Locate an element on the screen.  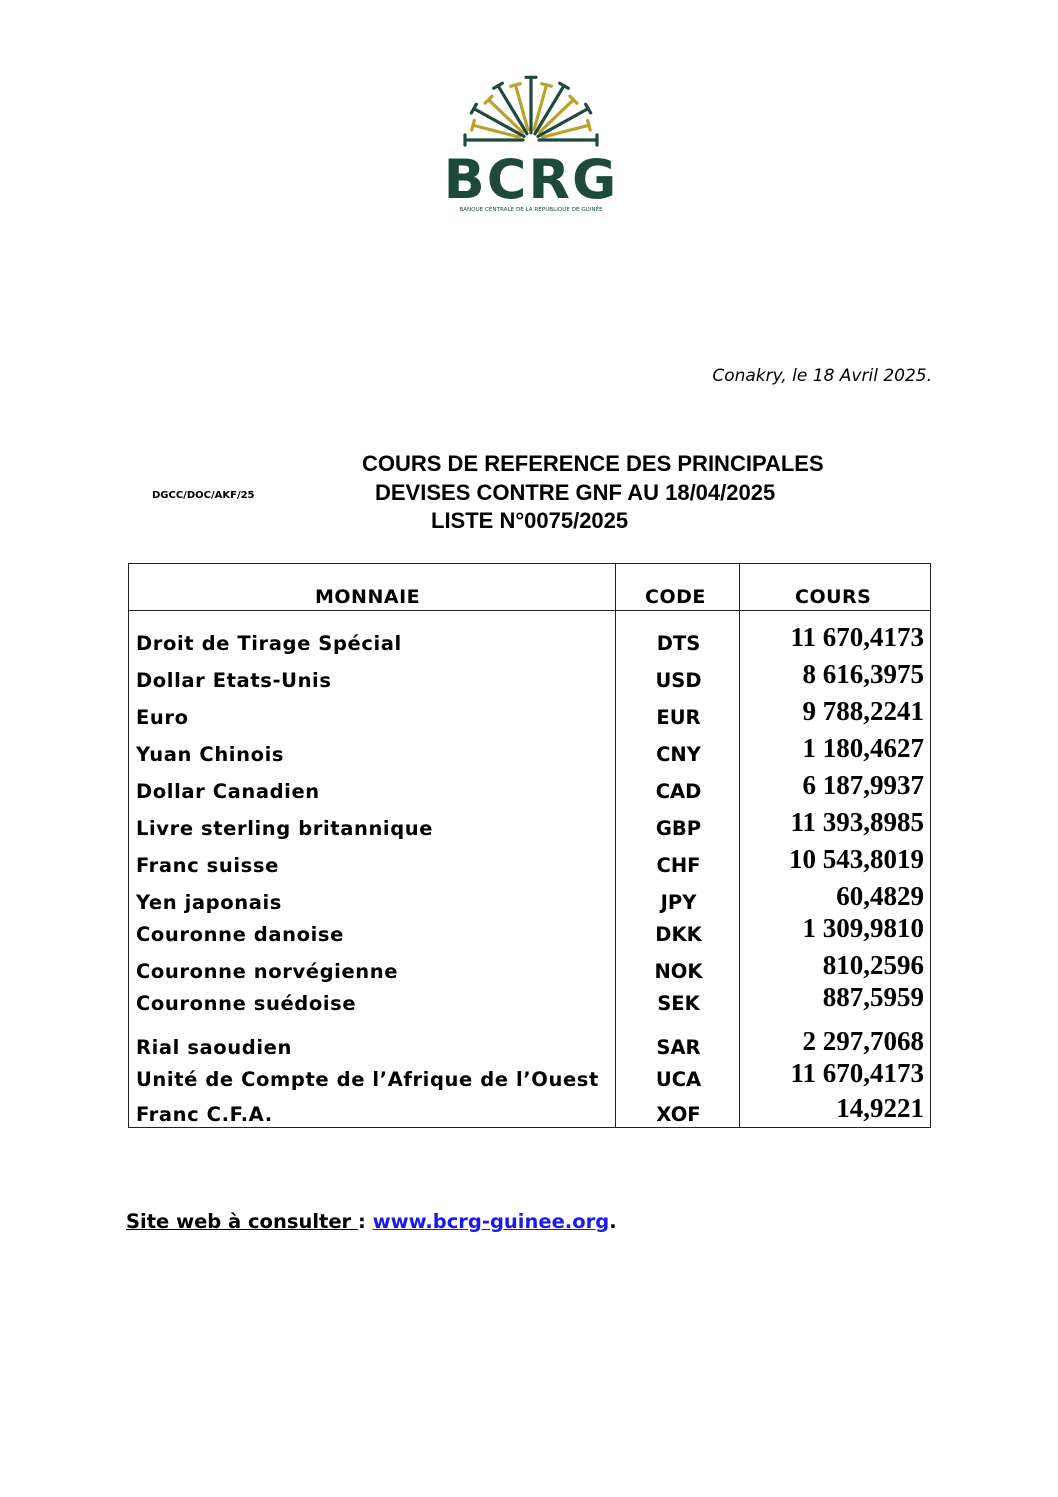
currency-code: SEK is located at coordinates (678, 1003).